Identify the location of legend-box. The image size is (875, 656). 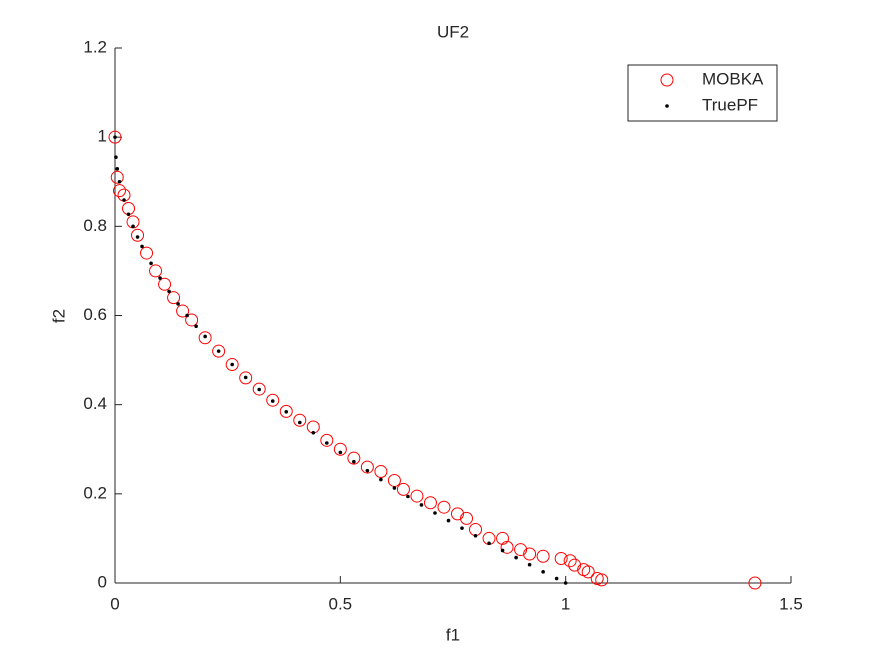
(702, 93).